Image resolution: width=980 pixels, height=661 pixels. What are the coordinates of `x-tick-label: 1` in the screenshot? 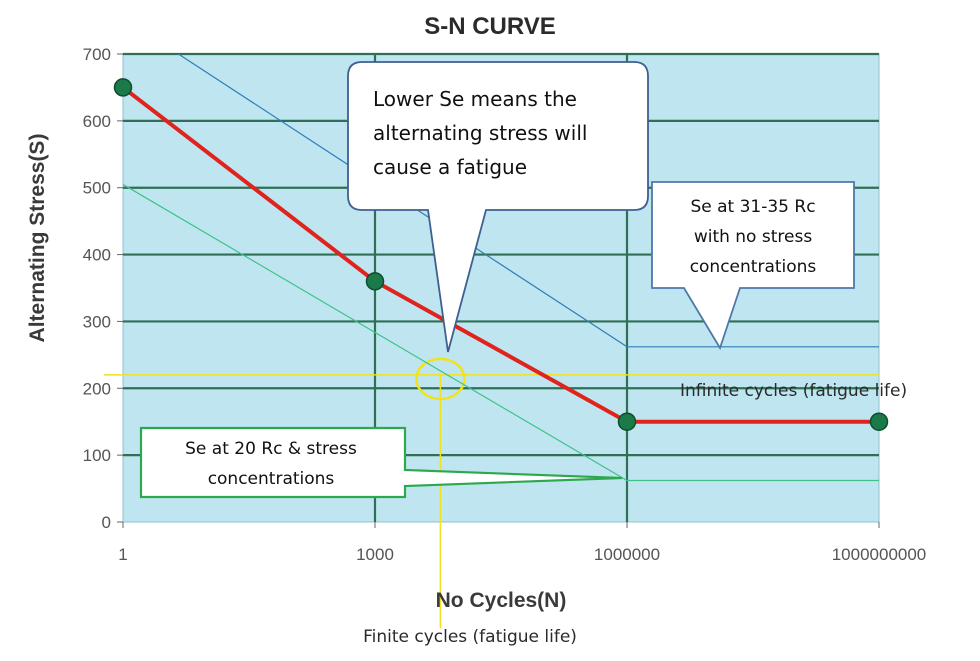 It's located at (122, 554).